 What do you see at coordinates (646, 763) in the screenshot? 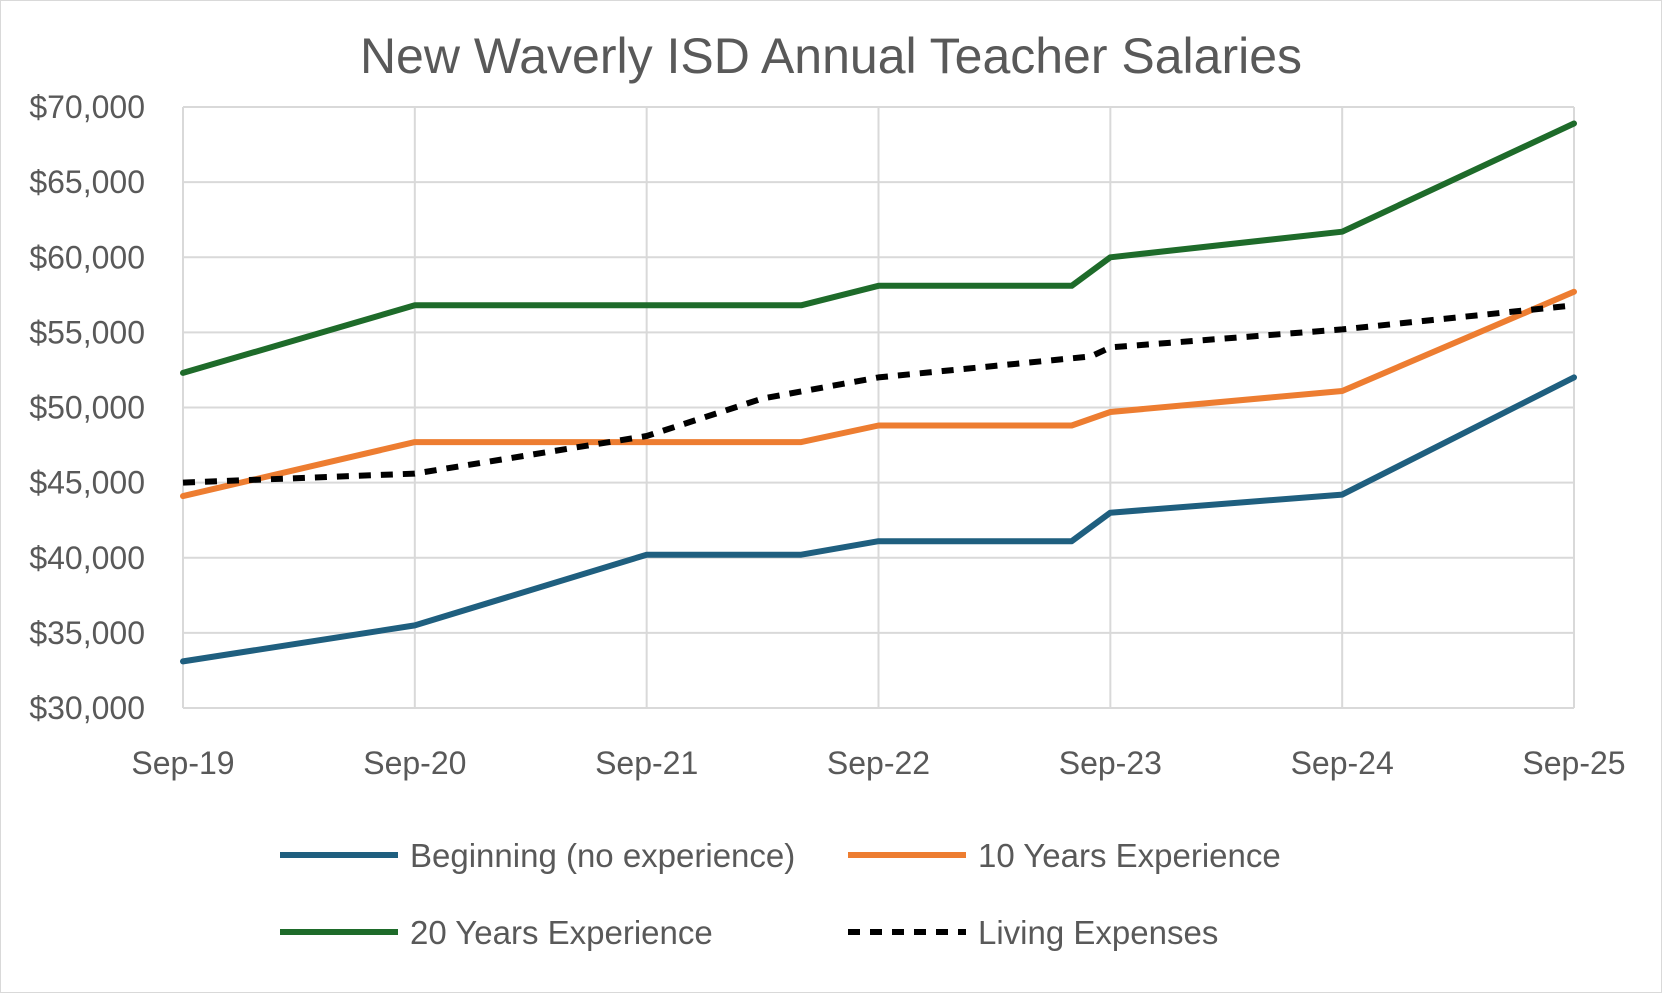
I see `x-tick-label: Sep-21` at bounding box center [646, 763].